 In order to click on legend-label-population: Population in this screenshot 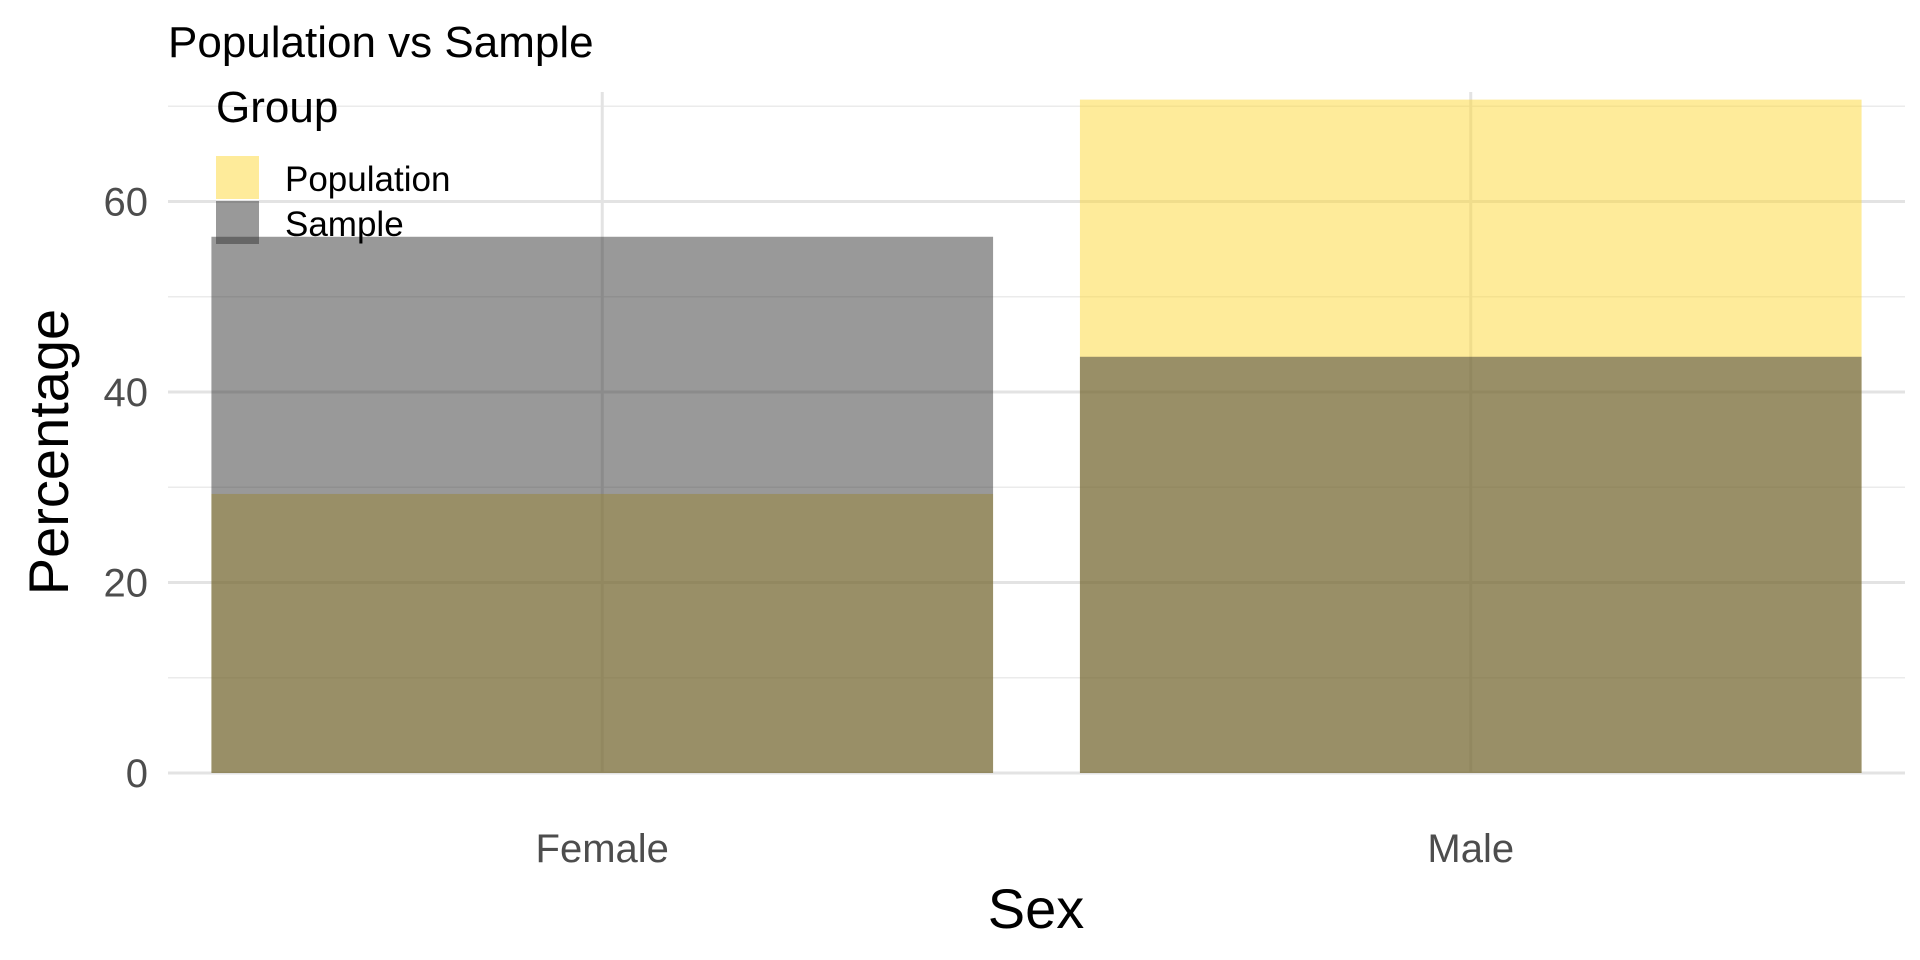, I will do `click(367, 179)`.